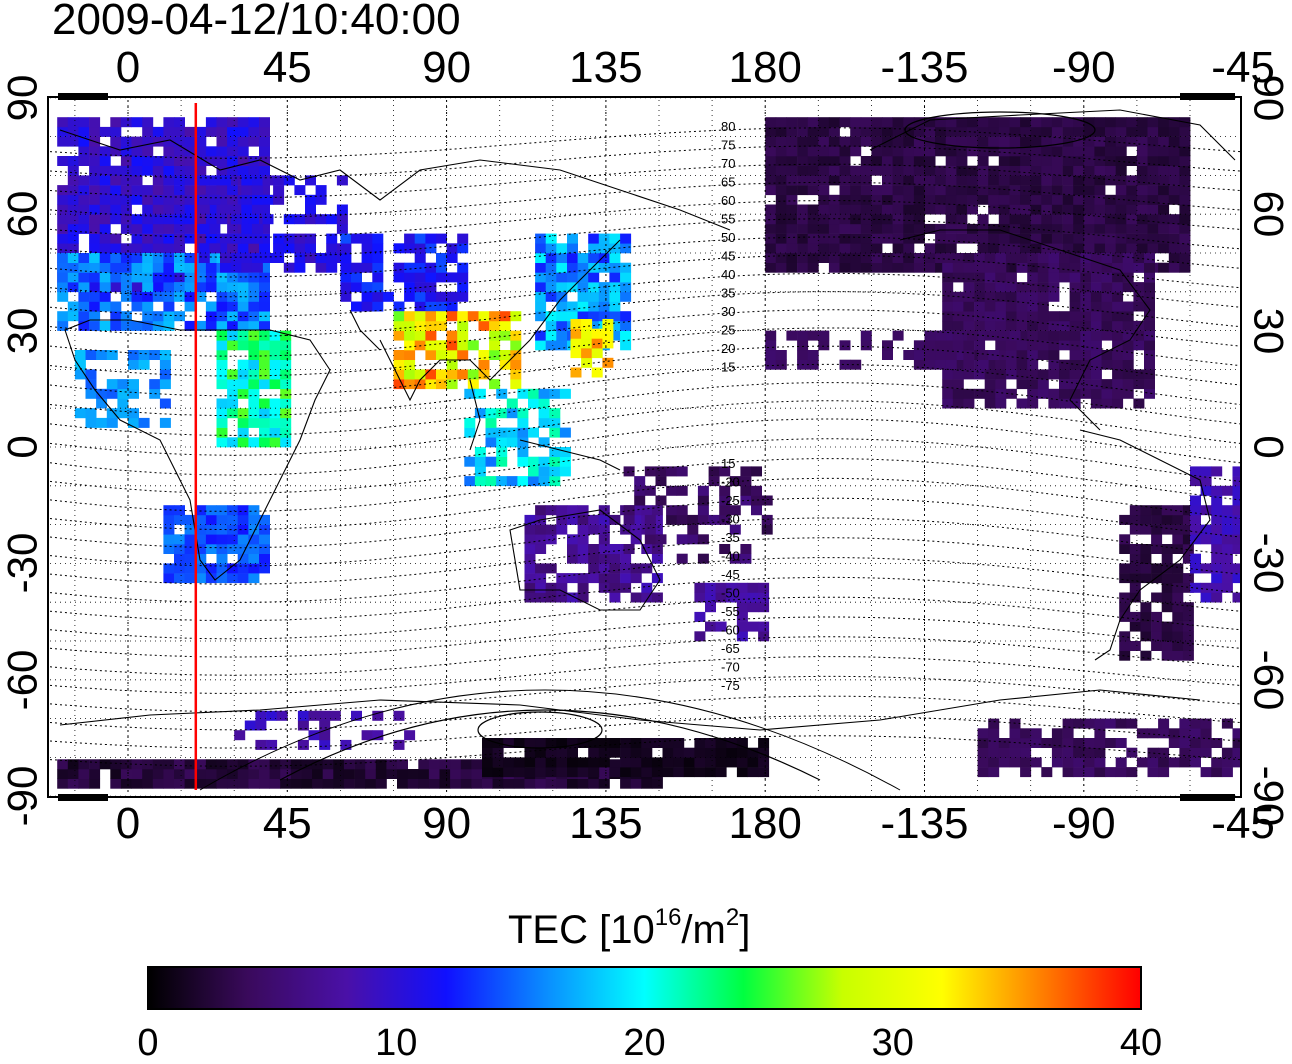 The image size is (1292, 1064). Describe the element at coordinates (1268, 214) in the screenshot. I see `latitude-tick-label-right: 60` at that location.